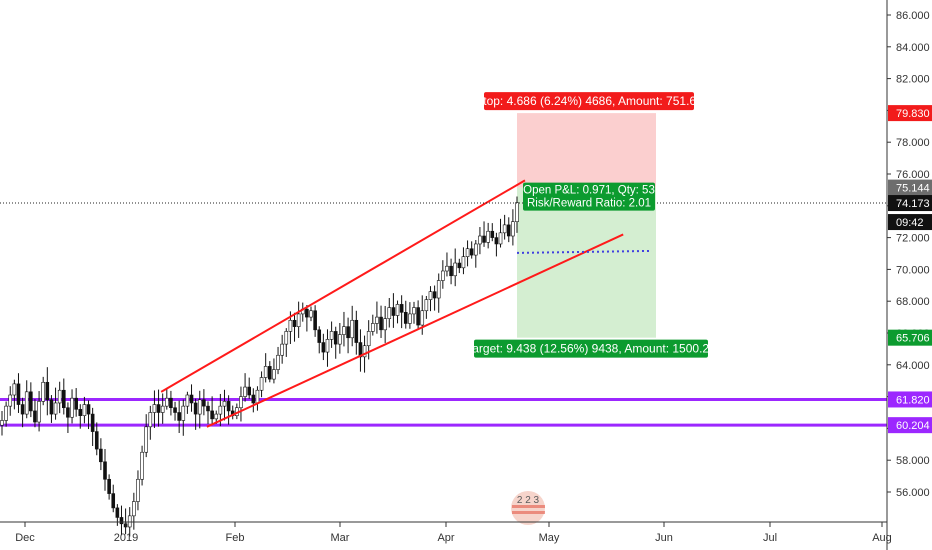  What do you see at coordinates (913, 239) in the screenshot?
I see `price-tick-label: 72.000` at bounding box center [913, 239].